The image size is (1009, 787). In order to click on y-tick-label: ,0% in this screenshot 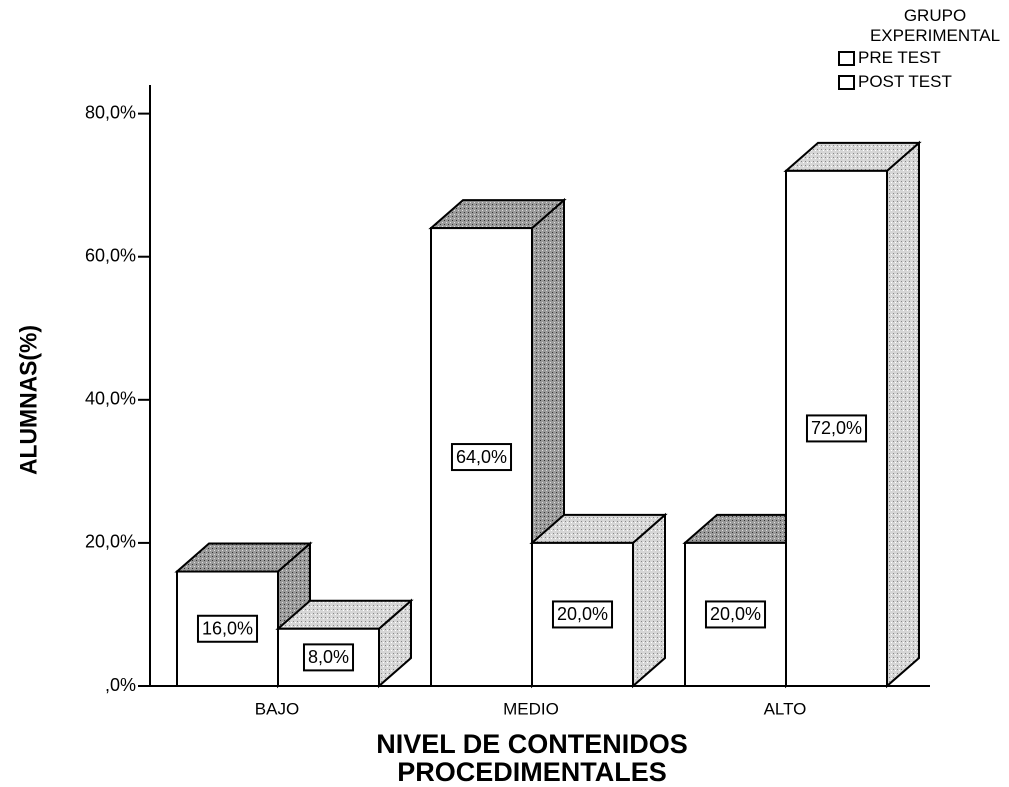, I will do `click(120, 685)`.